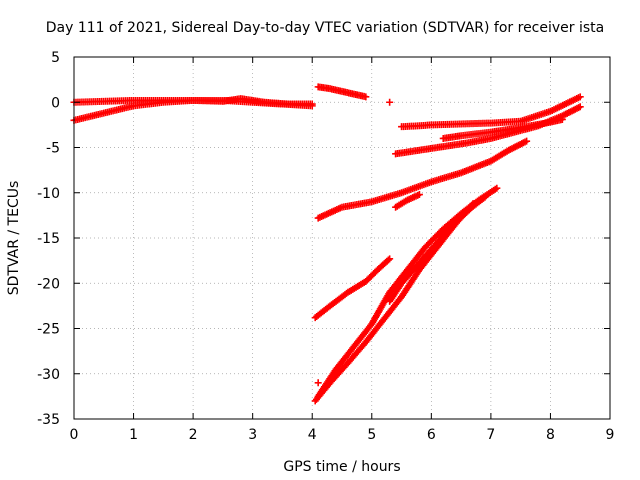 The width and height of the screenshot is (640, 480). Describe the element at coordinates (133, 435) in the screenshot. I see `x-tick-label: 1` at that location.